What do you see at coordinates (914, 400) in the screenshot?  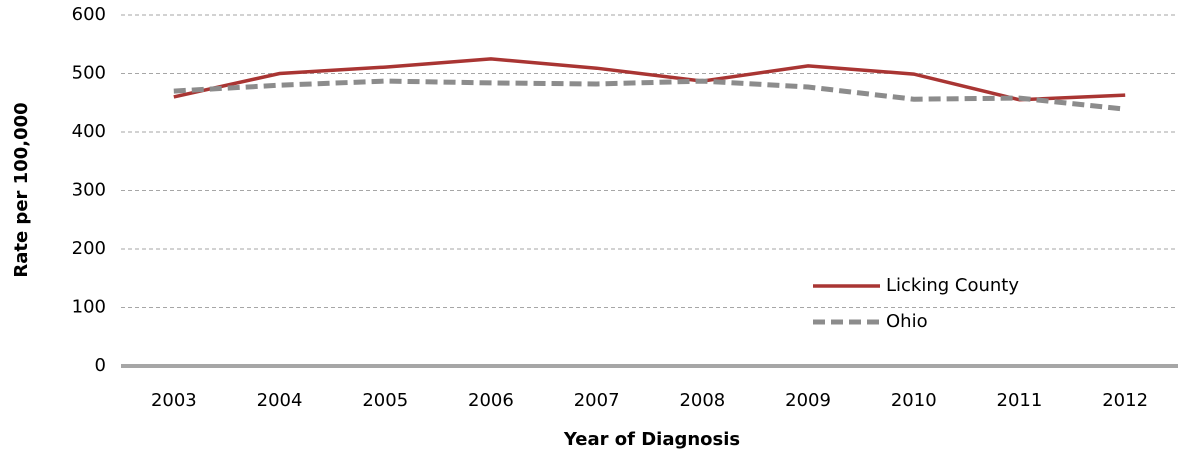 I see `x-tick-label: 2010` at bounding box center [914, 400].